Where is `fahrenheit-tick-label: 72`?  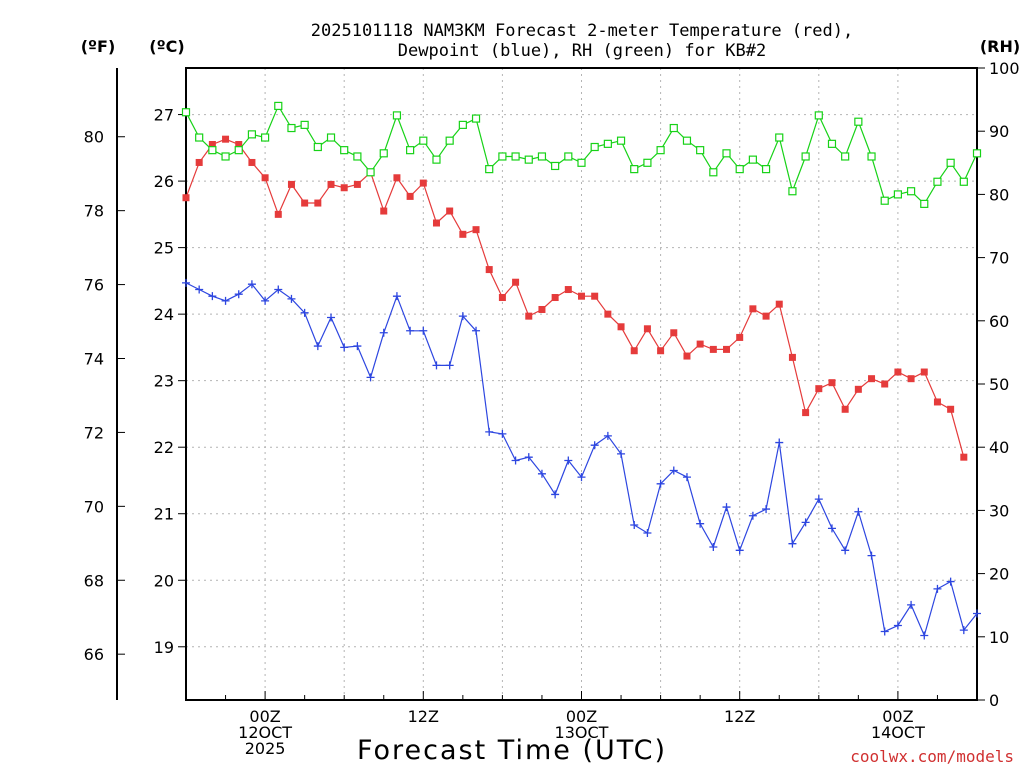
fahrenheit-tick-label: 72 is located at coordinates (94, 432).